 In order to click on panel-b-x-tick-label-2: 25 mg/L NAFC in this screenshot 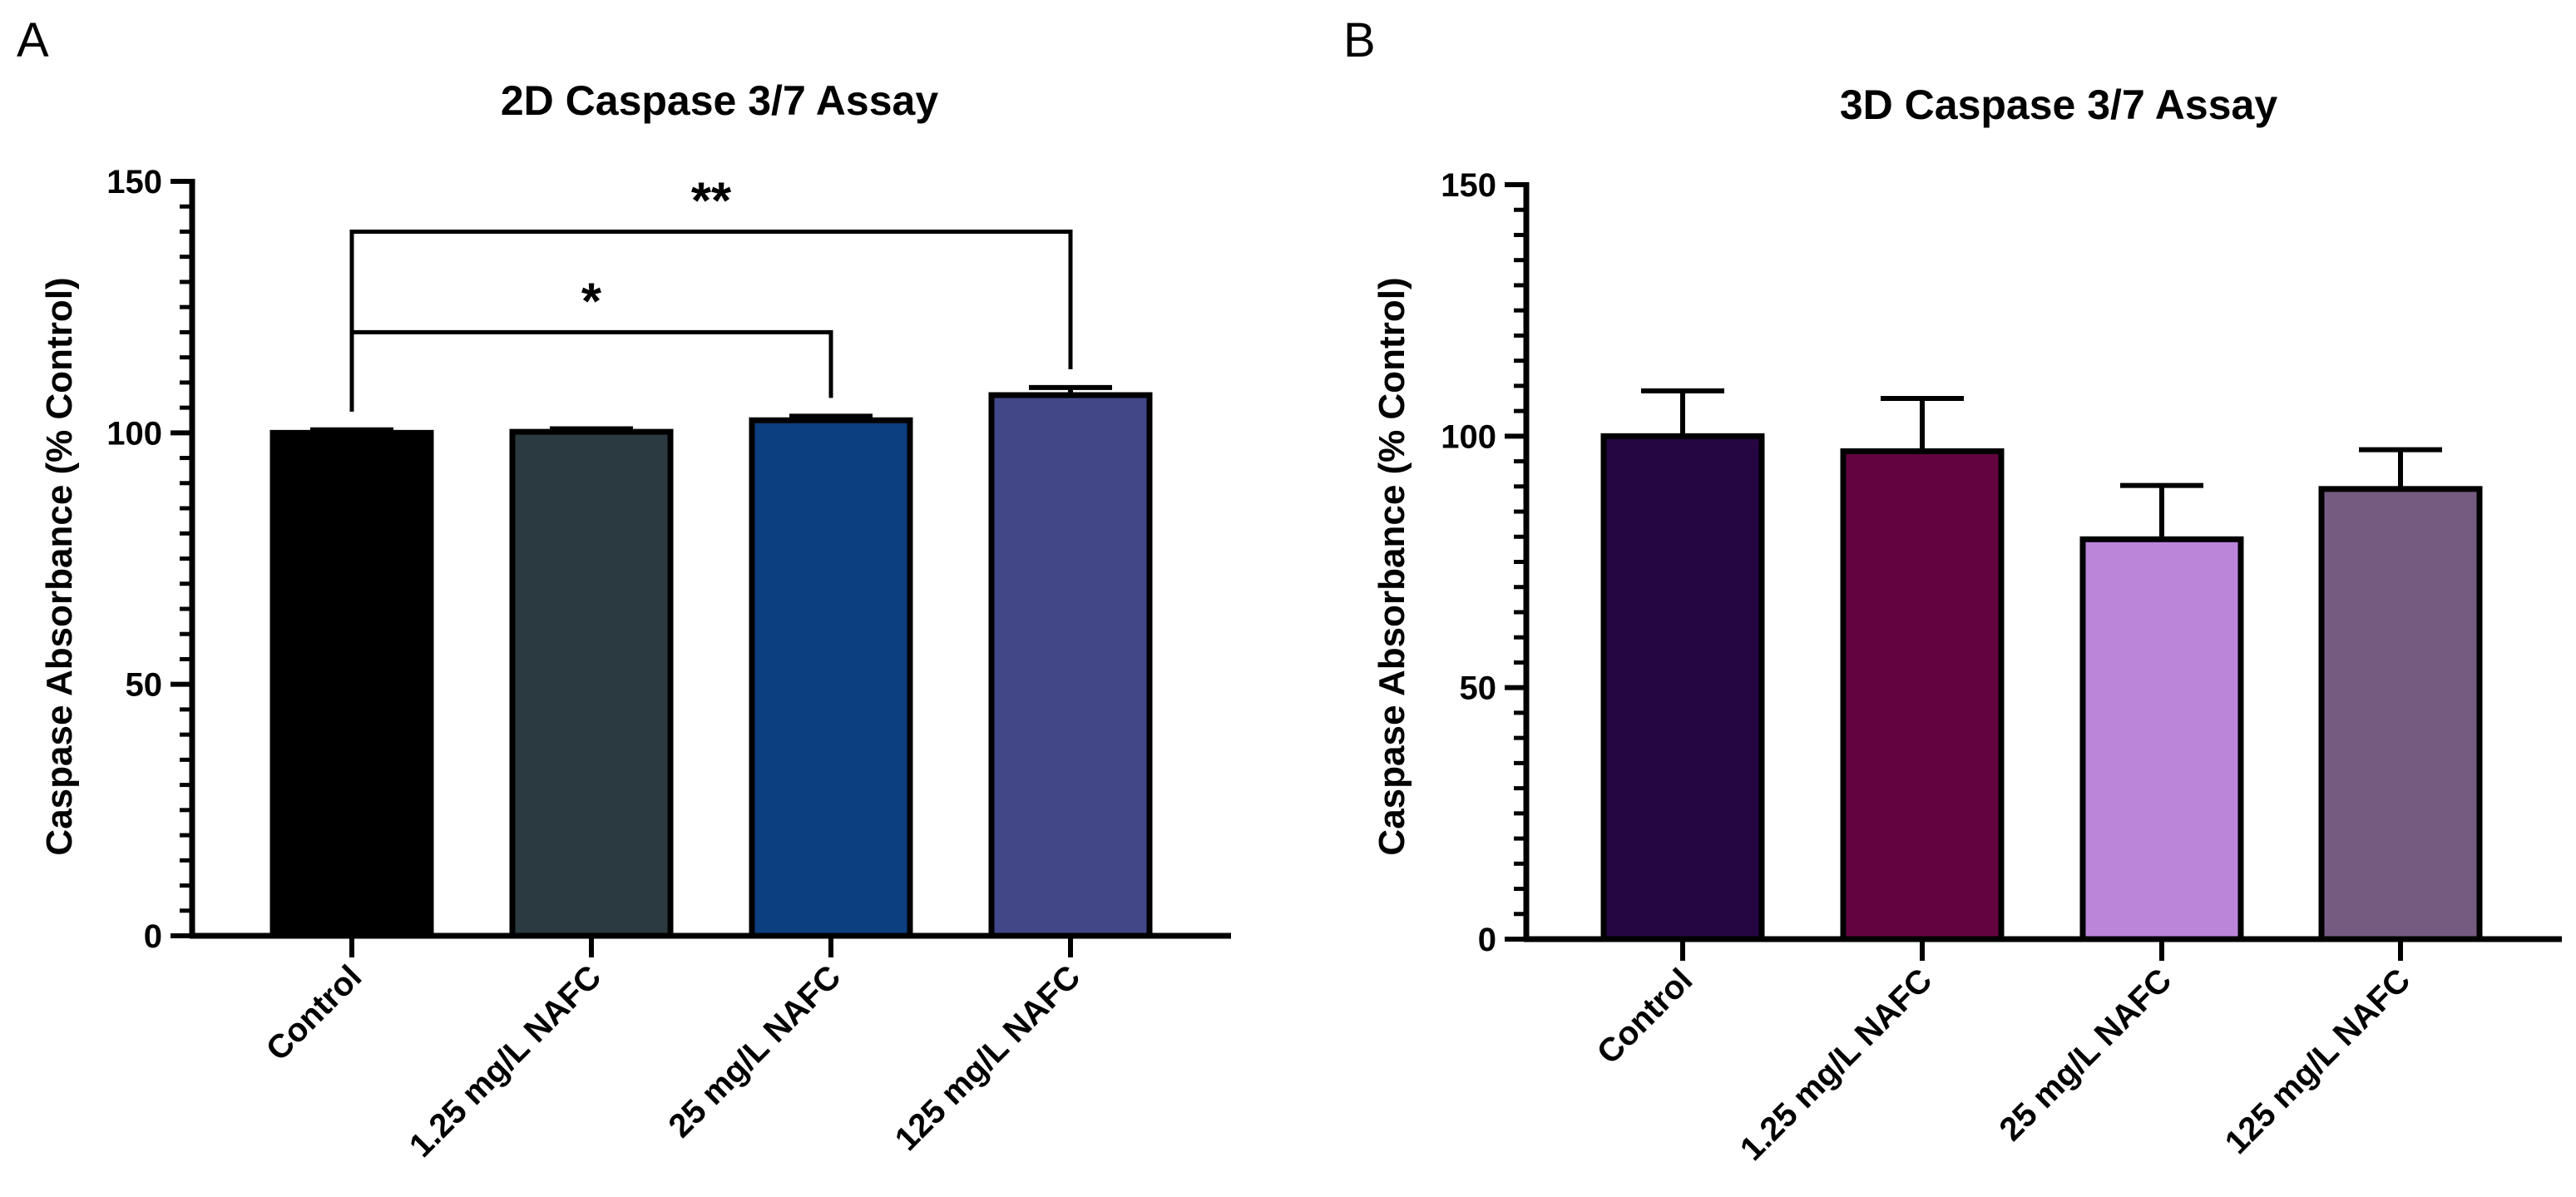, I will do `click(2085, 1055)`.